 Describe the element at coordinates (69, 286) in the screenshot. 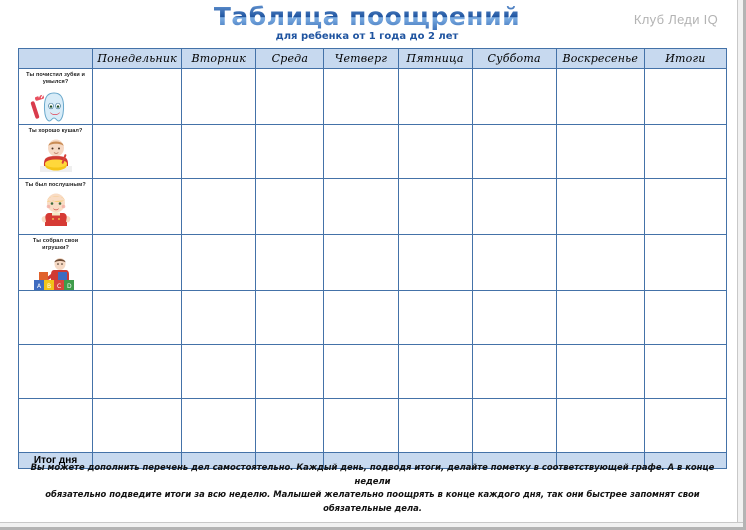

I see `svg-text: D` at that location.